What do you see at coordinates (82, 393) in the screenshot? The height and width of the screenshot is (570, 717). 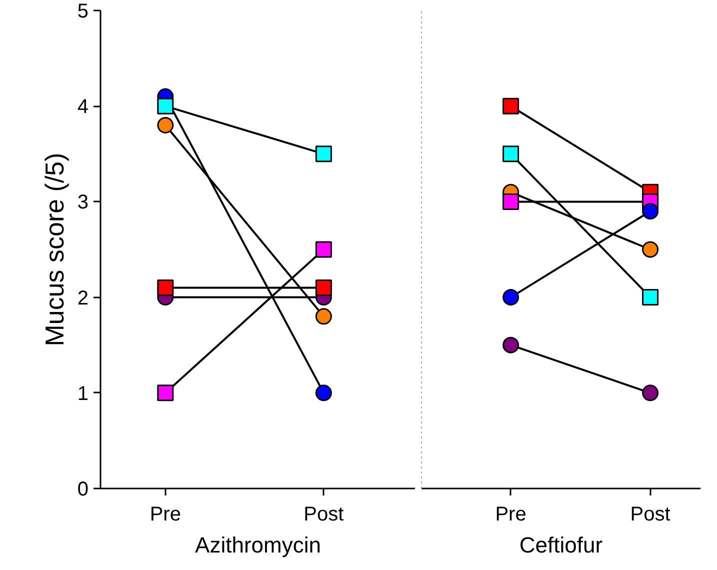 I see `y-tick-label: 1` at bounding box center [82, 393].